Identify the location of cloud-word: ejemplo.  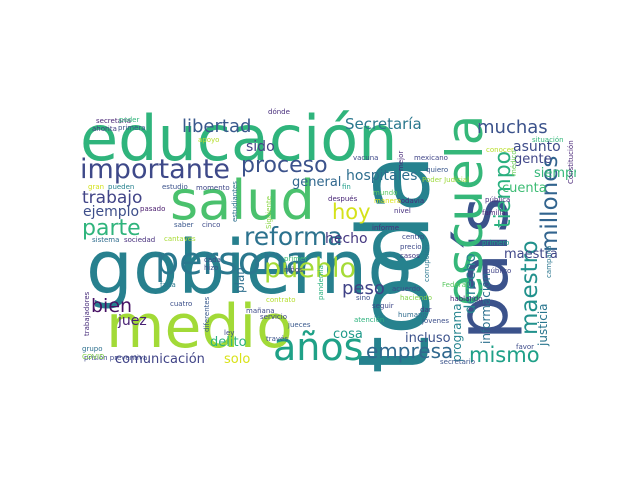
(111, 212).